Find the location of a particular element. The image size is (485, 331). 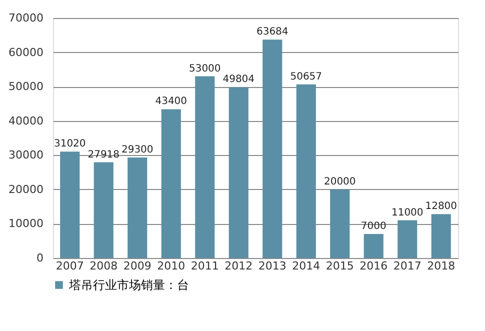

y-tick-label: 0 is located at coordinates (40, 258).